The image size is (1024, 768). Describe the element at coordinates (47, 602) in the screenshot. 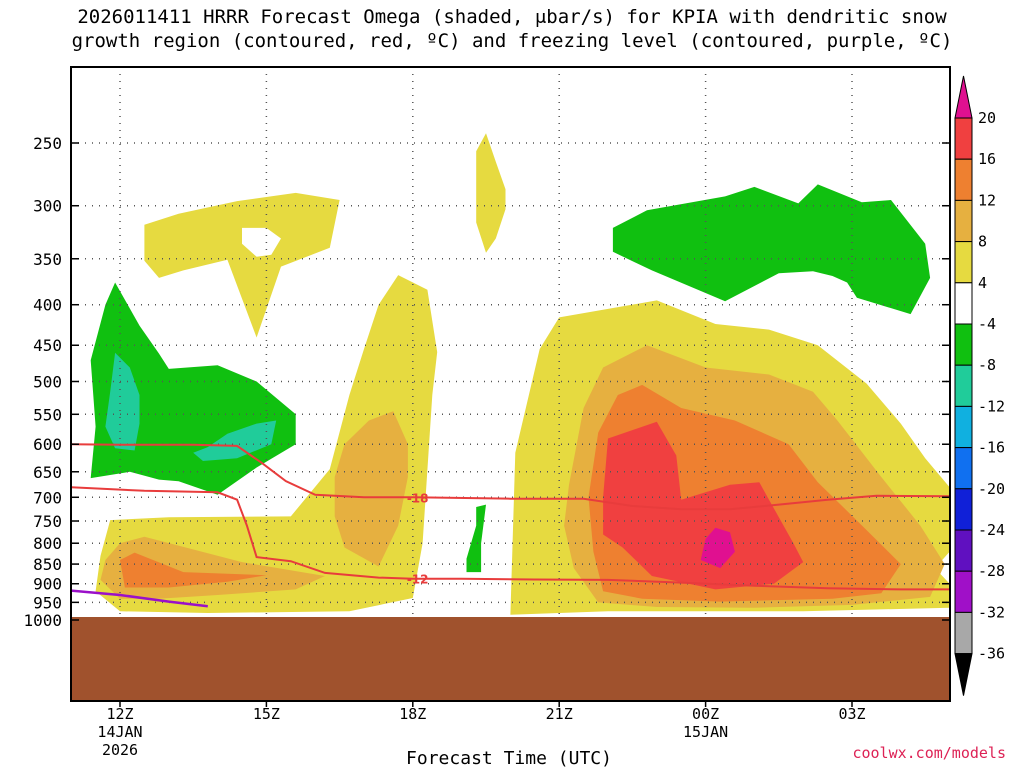

I see `y-tick-label-950: 950` at that location.